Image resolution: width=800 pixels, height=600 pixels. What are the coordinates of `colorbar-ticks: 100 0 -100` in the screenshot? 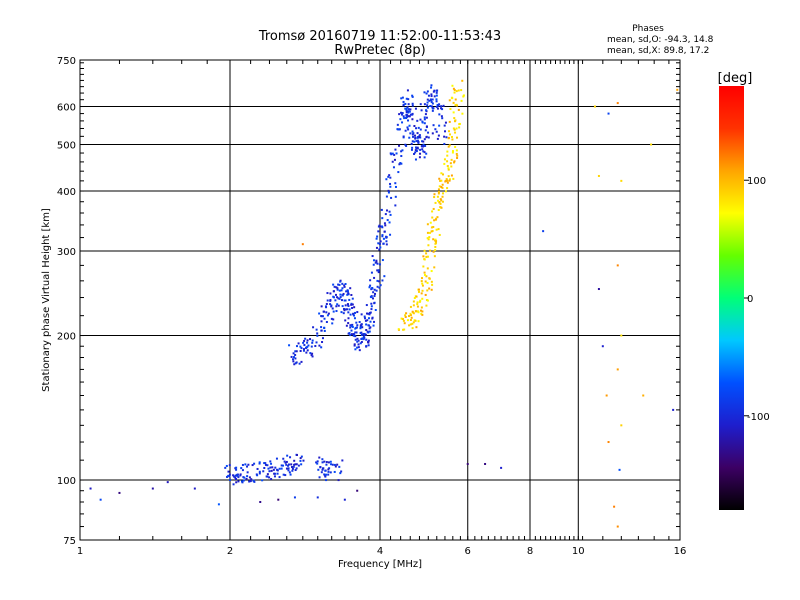 It's located at (757, 299).